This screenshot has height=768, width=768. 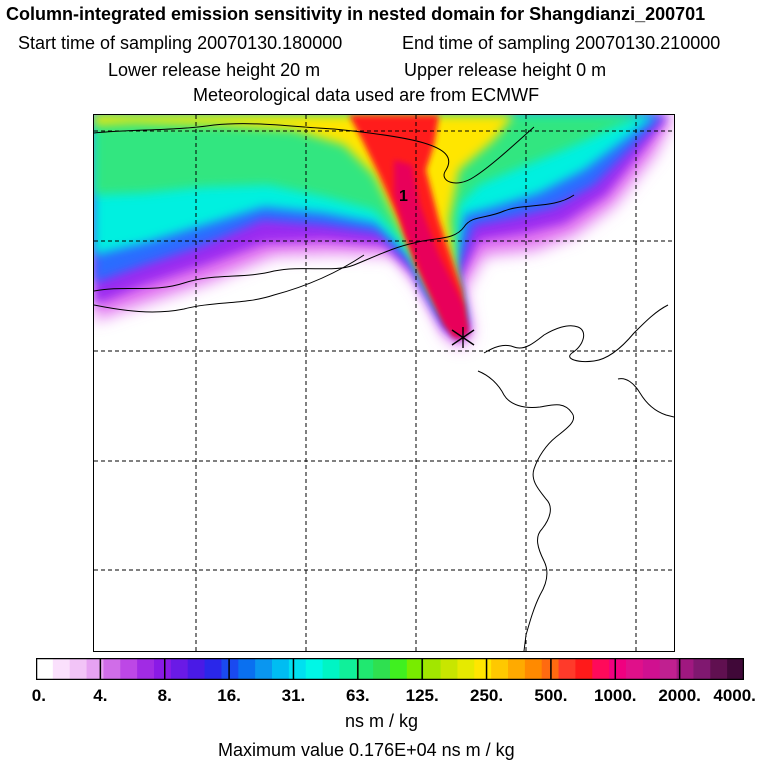 What do you see at coordinates (486, 695) in the screenshot?
I see `colorbar-tick-label: 250.` at bounding box center [486, 695].